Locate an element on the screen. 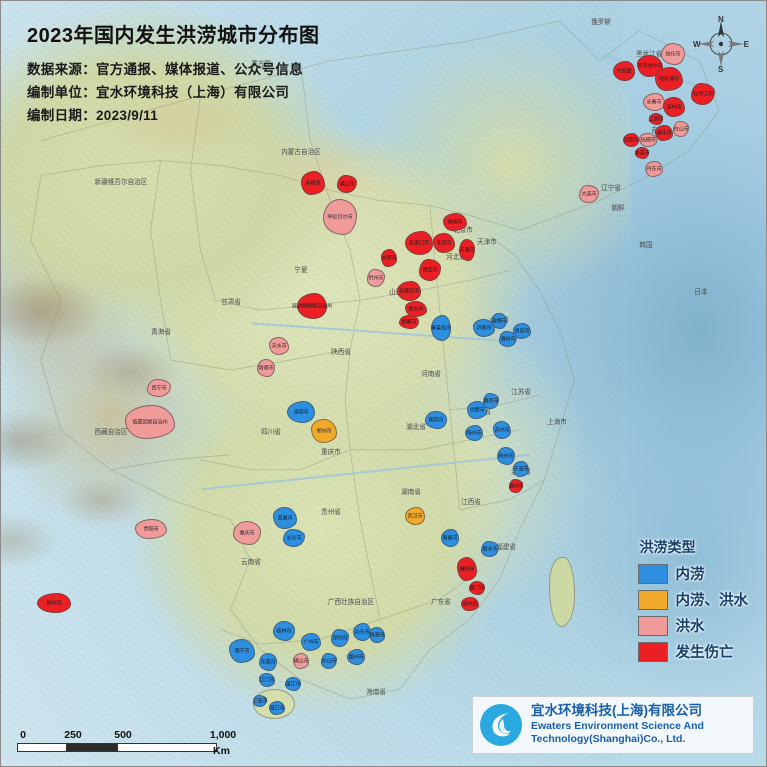 The height and width of the screenshot is (767, 767). city-label: 江门市 is located at coordinates (267, 680).